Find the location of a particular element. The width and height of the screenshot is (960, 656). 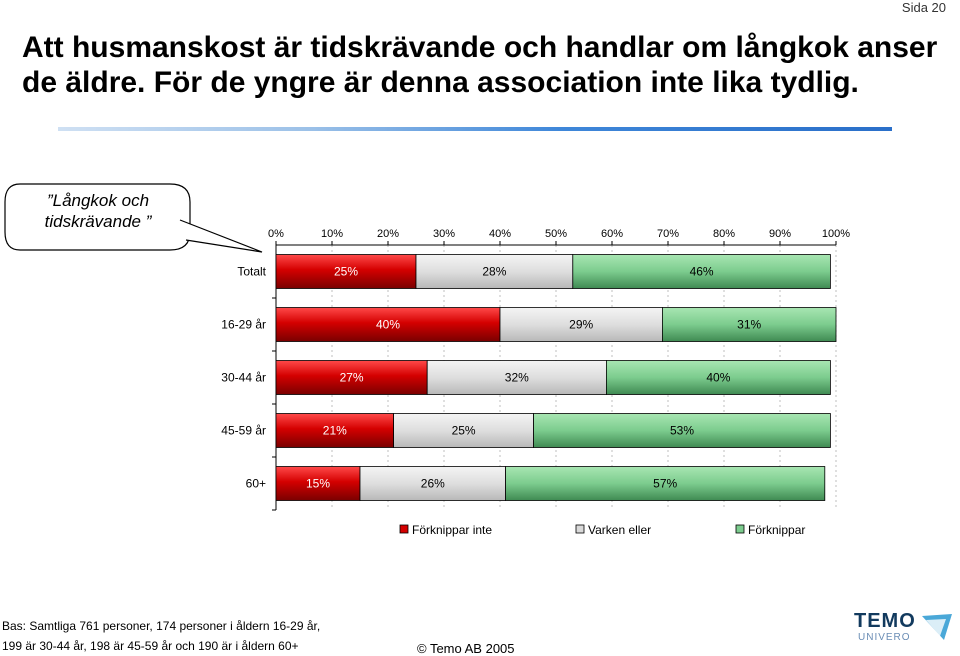

x-tick-label: 40% is located at coordinates (500, 234).